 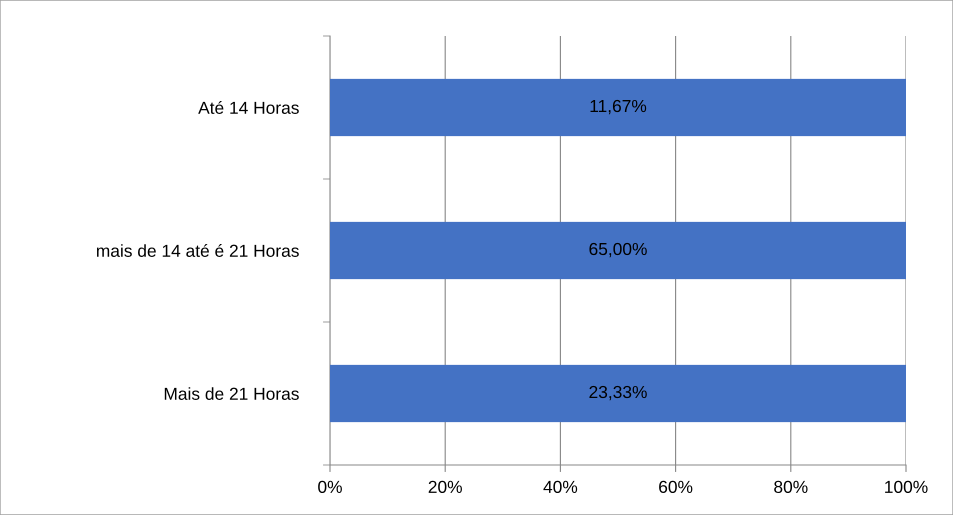 I want to click on annotation: 11,67%, so click(x=618, y=107).